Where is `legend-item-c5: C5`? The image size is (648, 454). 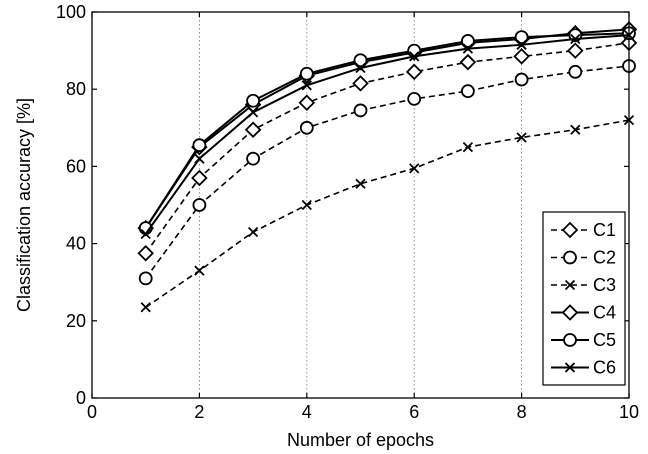 legend-item-c5: C5 is located at coordinates (583, 340).